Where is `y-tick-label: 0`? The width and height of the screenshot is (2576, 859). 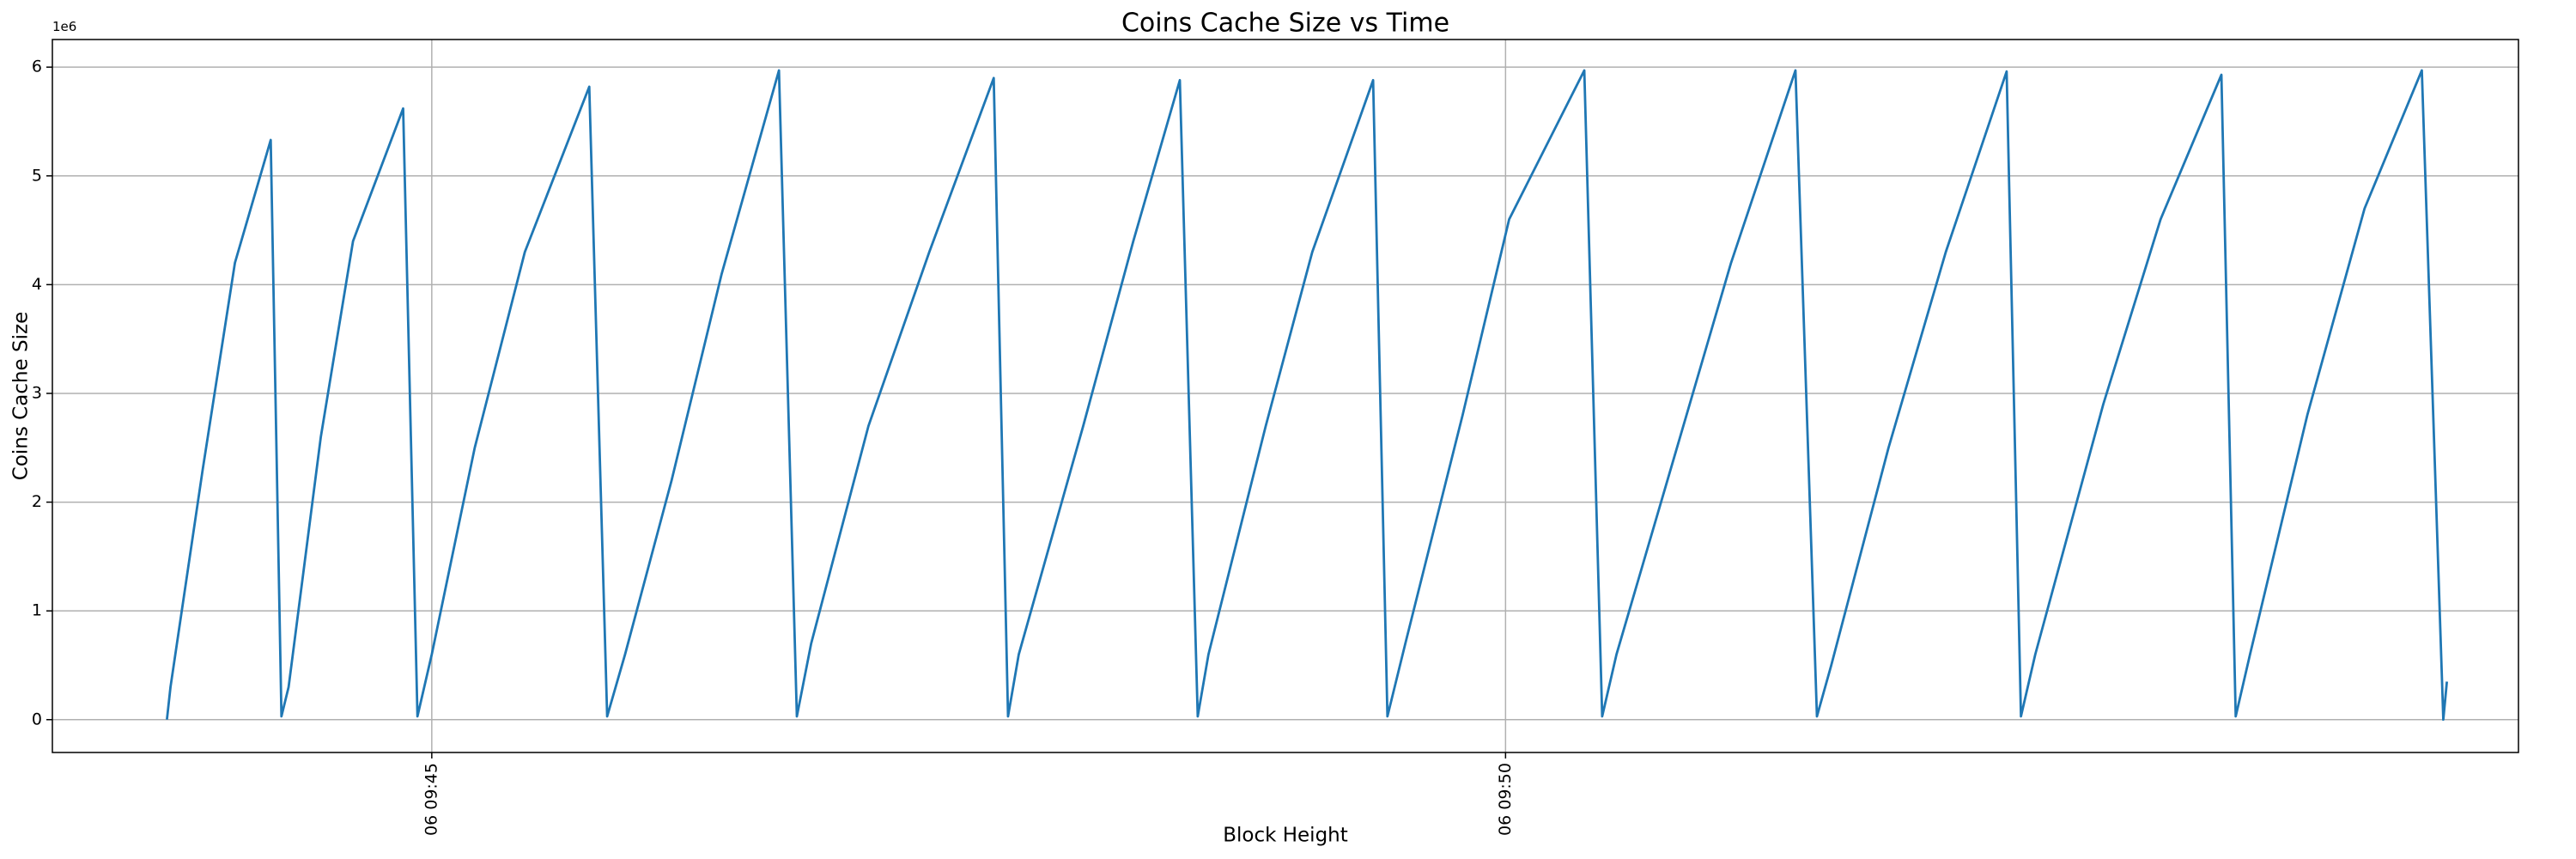
y-tick-label: 0 is located at coordinates (37, 719).